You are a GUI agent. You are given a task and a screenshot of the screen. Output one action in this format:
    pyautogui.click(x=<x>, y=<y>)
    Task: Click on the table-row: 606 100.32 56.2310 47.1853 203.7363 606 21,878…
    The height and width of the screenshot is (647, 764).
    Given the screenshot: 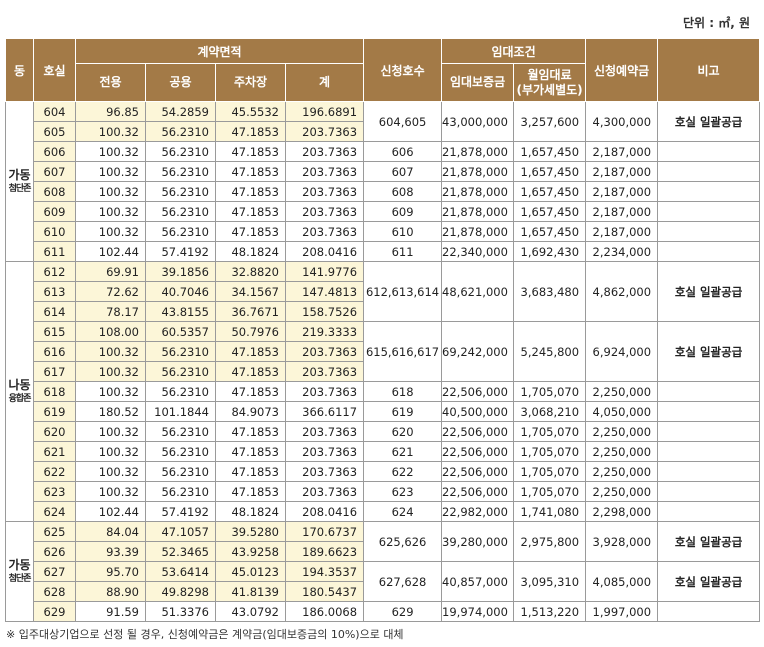 What is the action you would take?
    pyautogui.click(x=383, y=151)
    